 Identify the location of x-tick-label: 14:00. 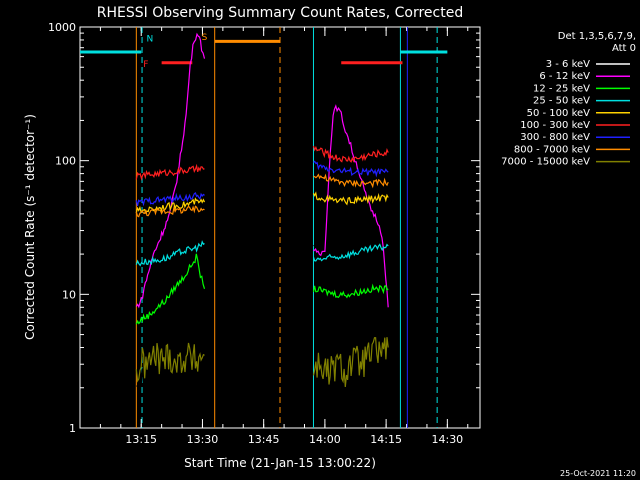
(325, 439).